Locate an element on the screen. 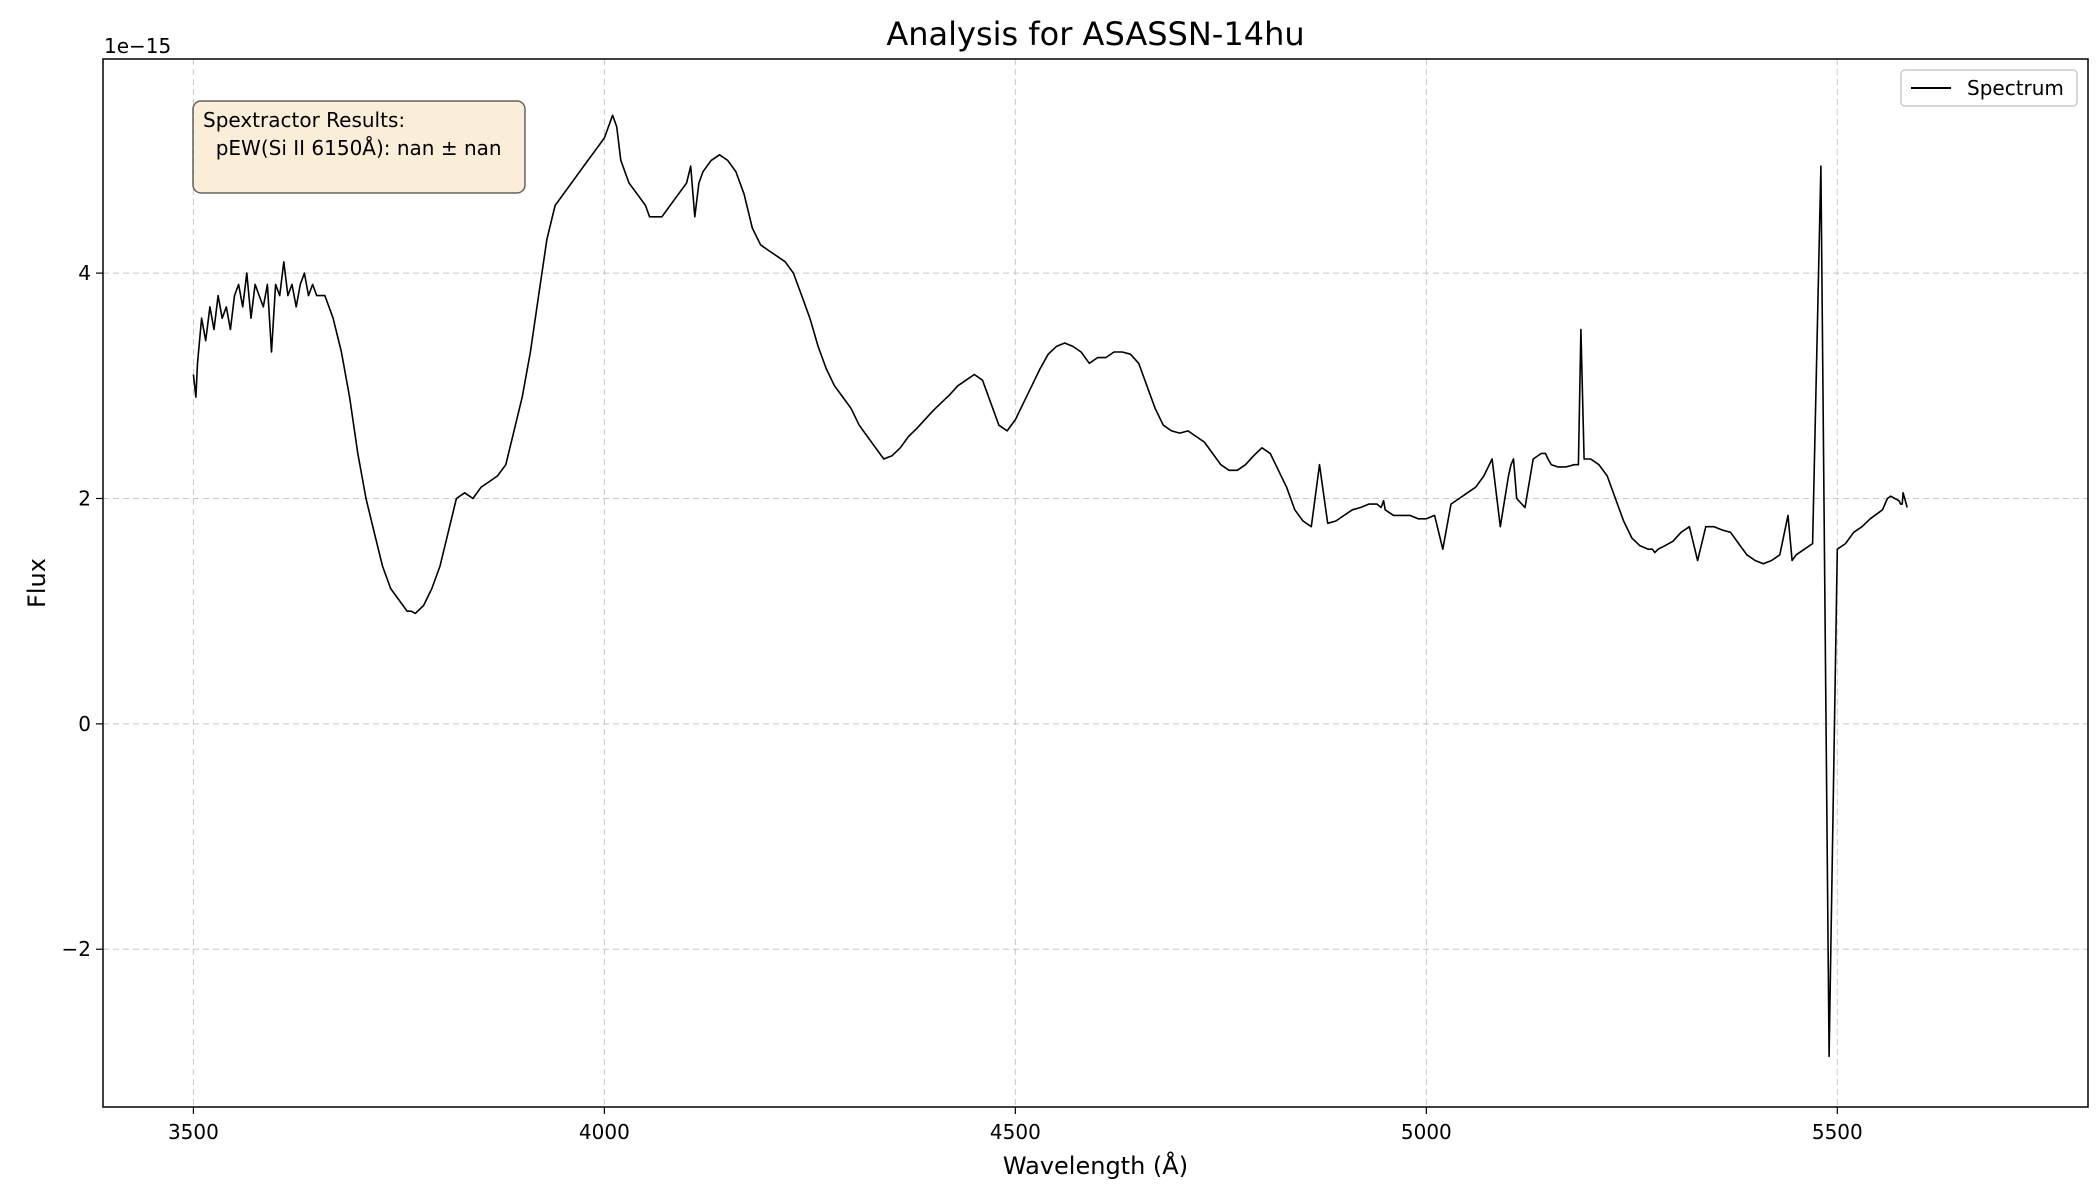 The width and height of the screenshot is (2100, 1200). y-tick-label: 0 is located at coordinates (84, 724).